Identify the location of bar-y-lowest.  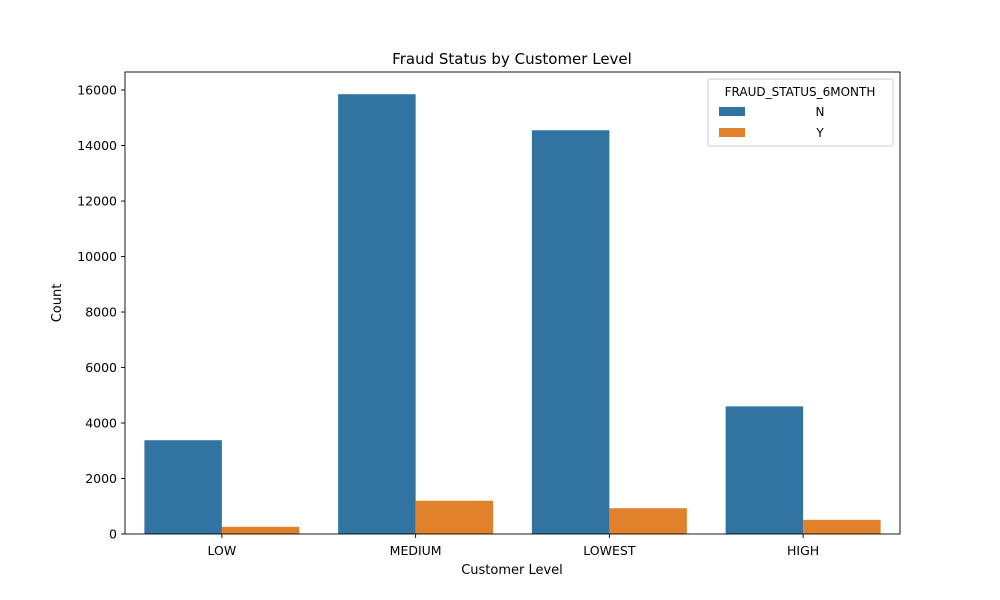
(648, 521).